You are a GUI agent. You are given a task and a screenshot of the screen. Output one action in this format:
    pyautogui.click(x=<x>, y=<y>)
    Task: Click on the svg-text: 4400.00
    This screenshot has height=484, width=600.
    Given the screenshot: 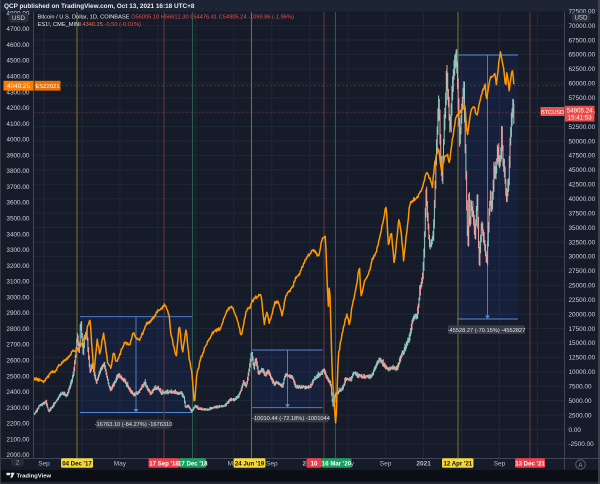 What is the action you would take?
    pyautogui.click(x=18, y=77)
    